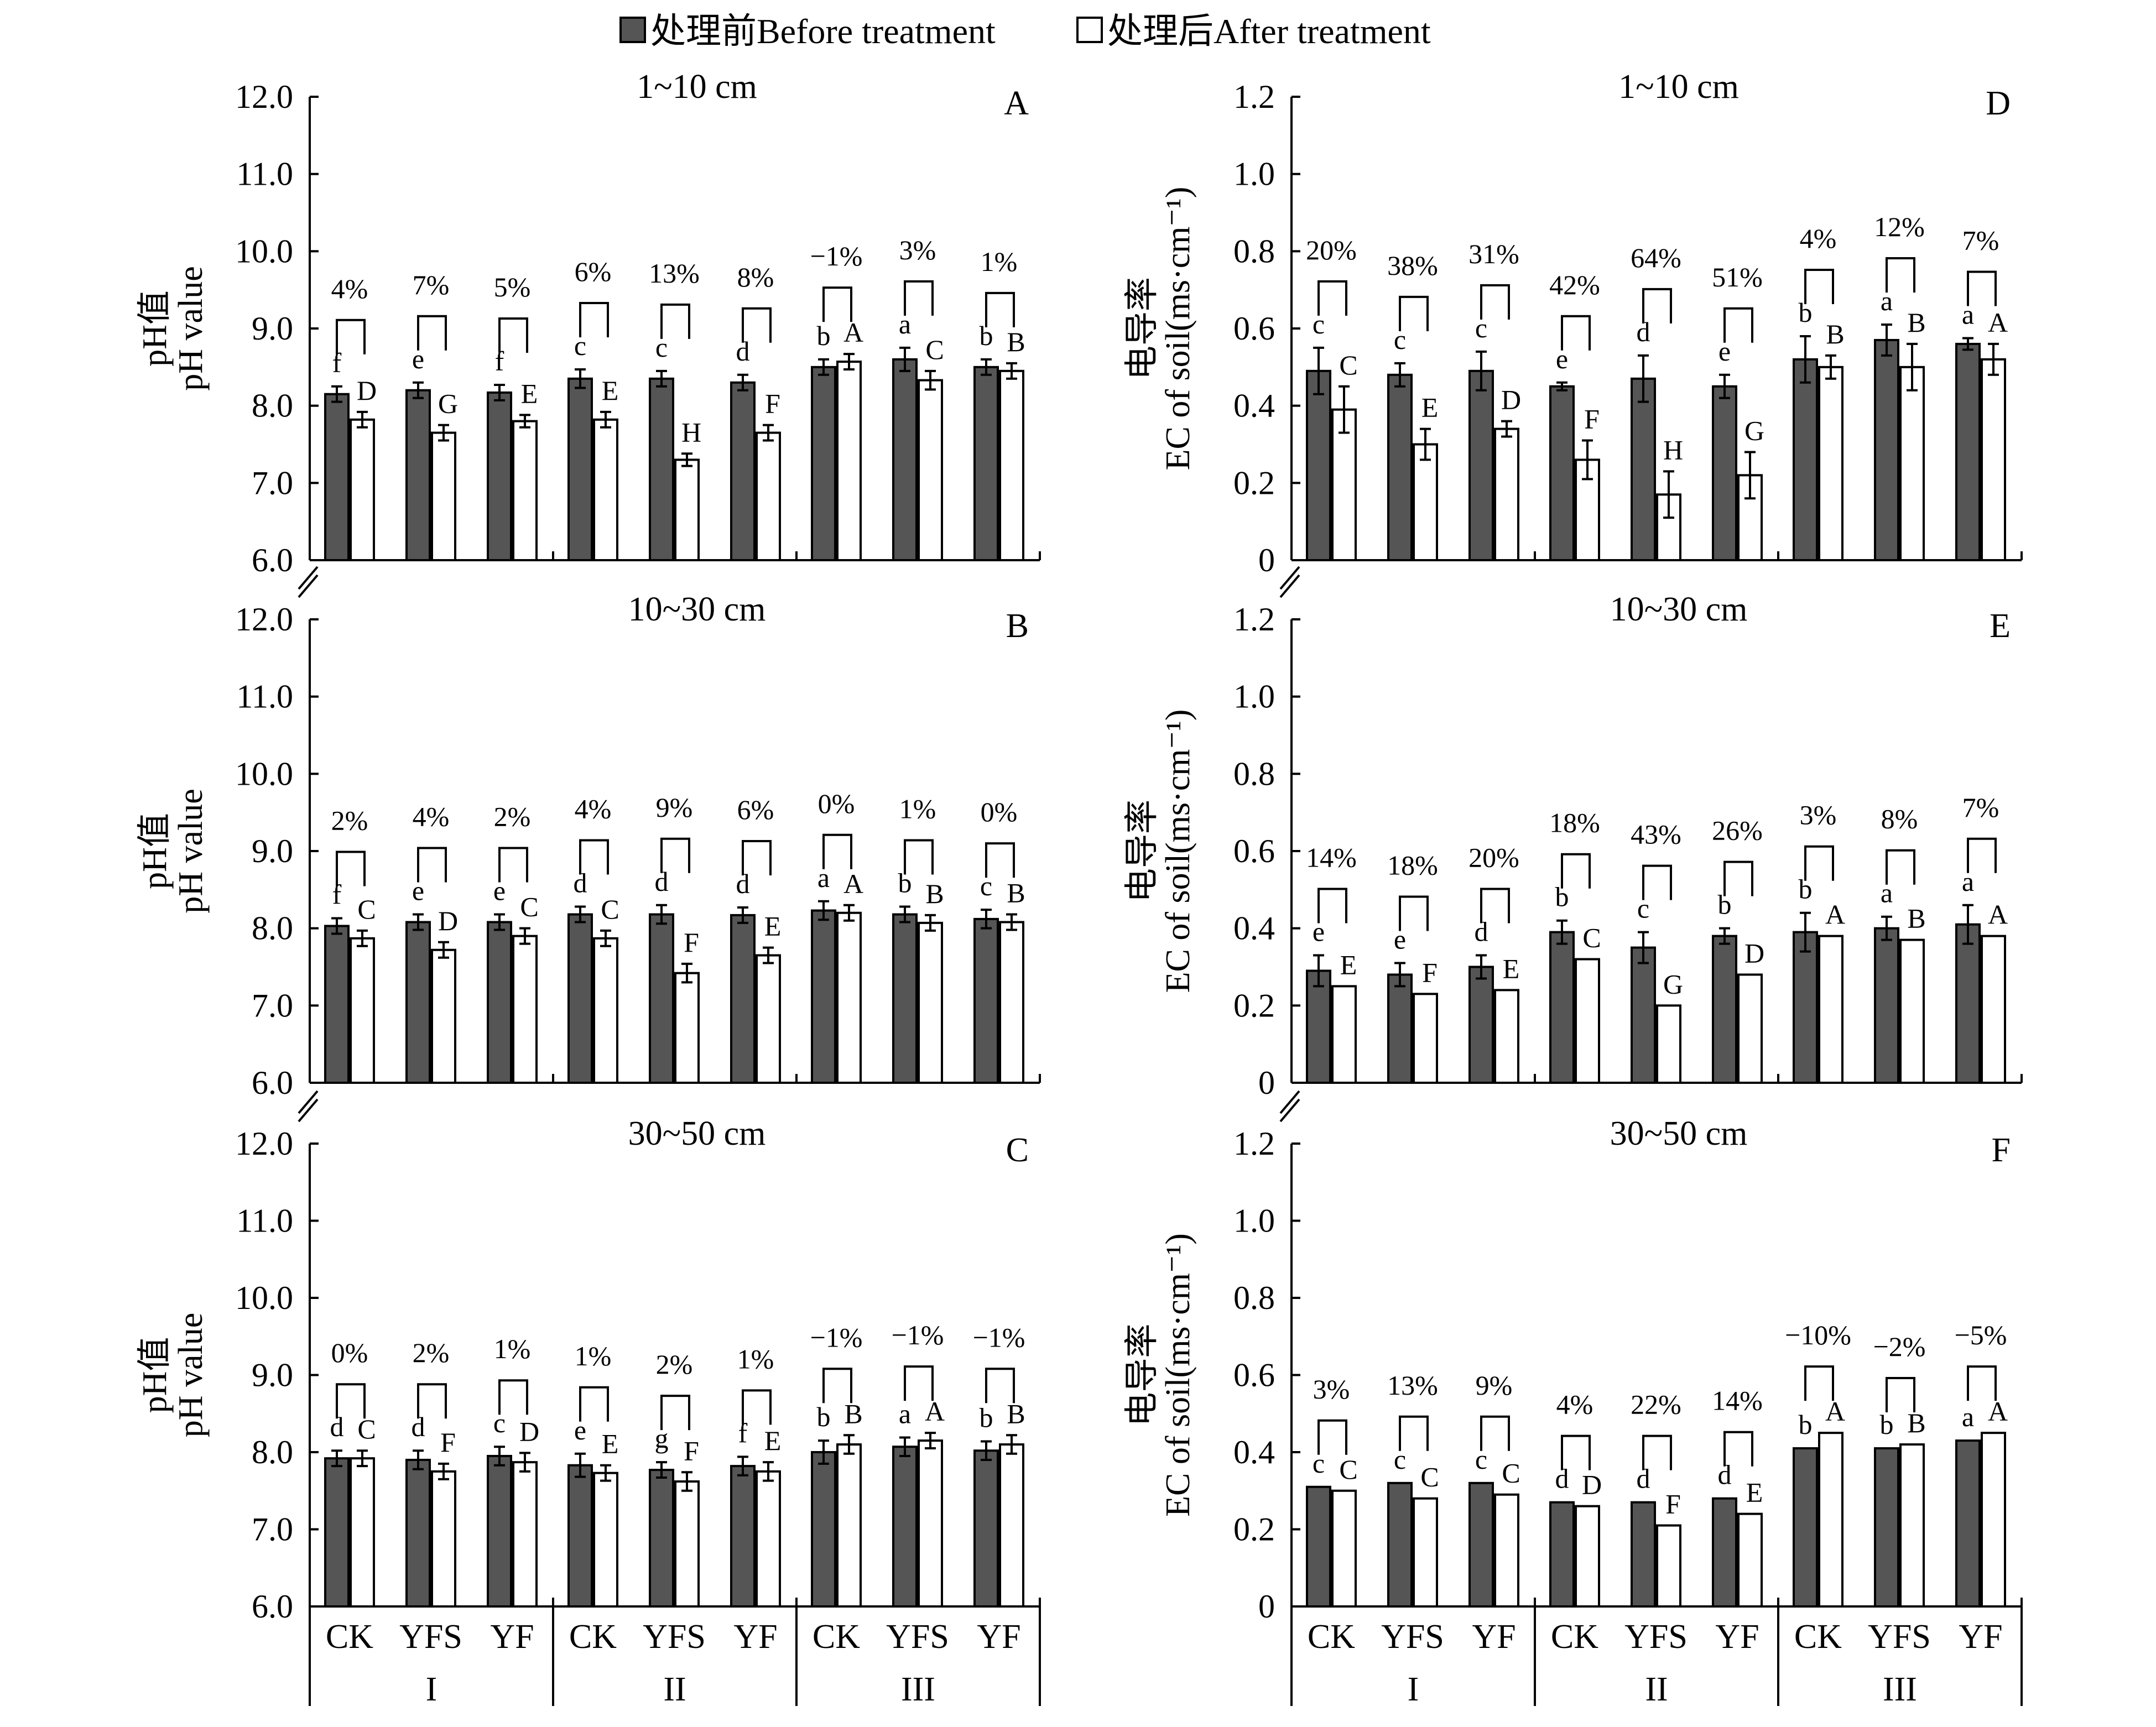  What do you see at coordinates (1254, 619) in the screenshot?
I see `y-tick-label: 1.2` at bounding box center [1254, 619].